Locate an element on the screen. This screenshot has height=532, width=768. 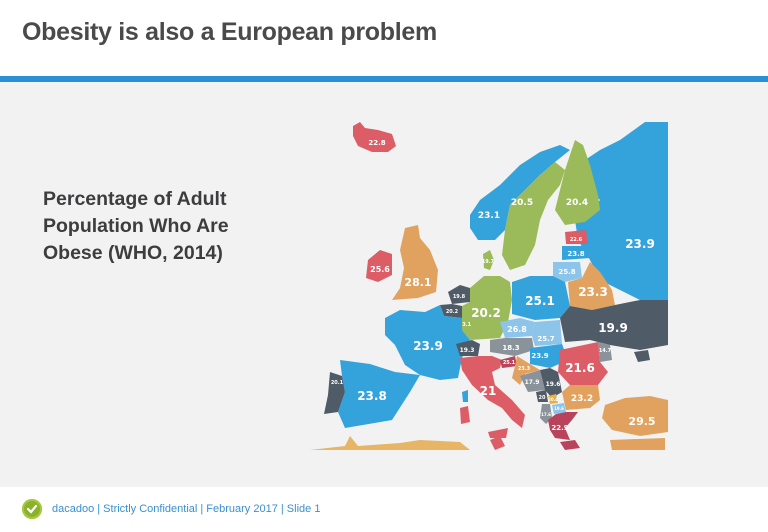
label-netherlands: 19.8 is located at coordinates (459, 297).